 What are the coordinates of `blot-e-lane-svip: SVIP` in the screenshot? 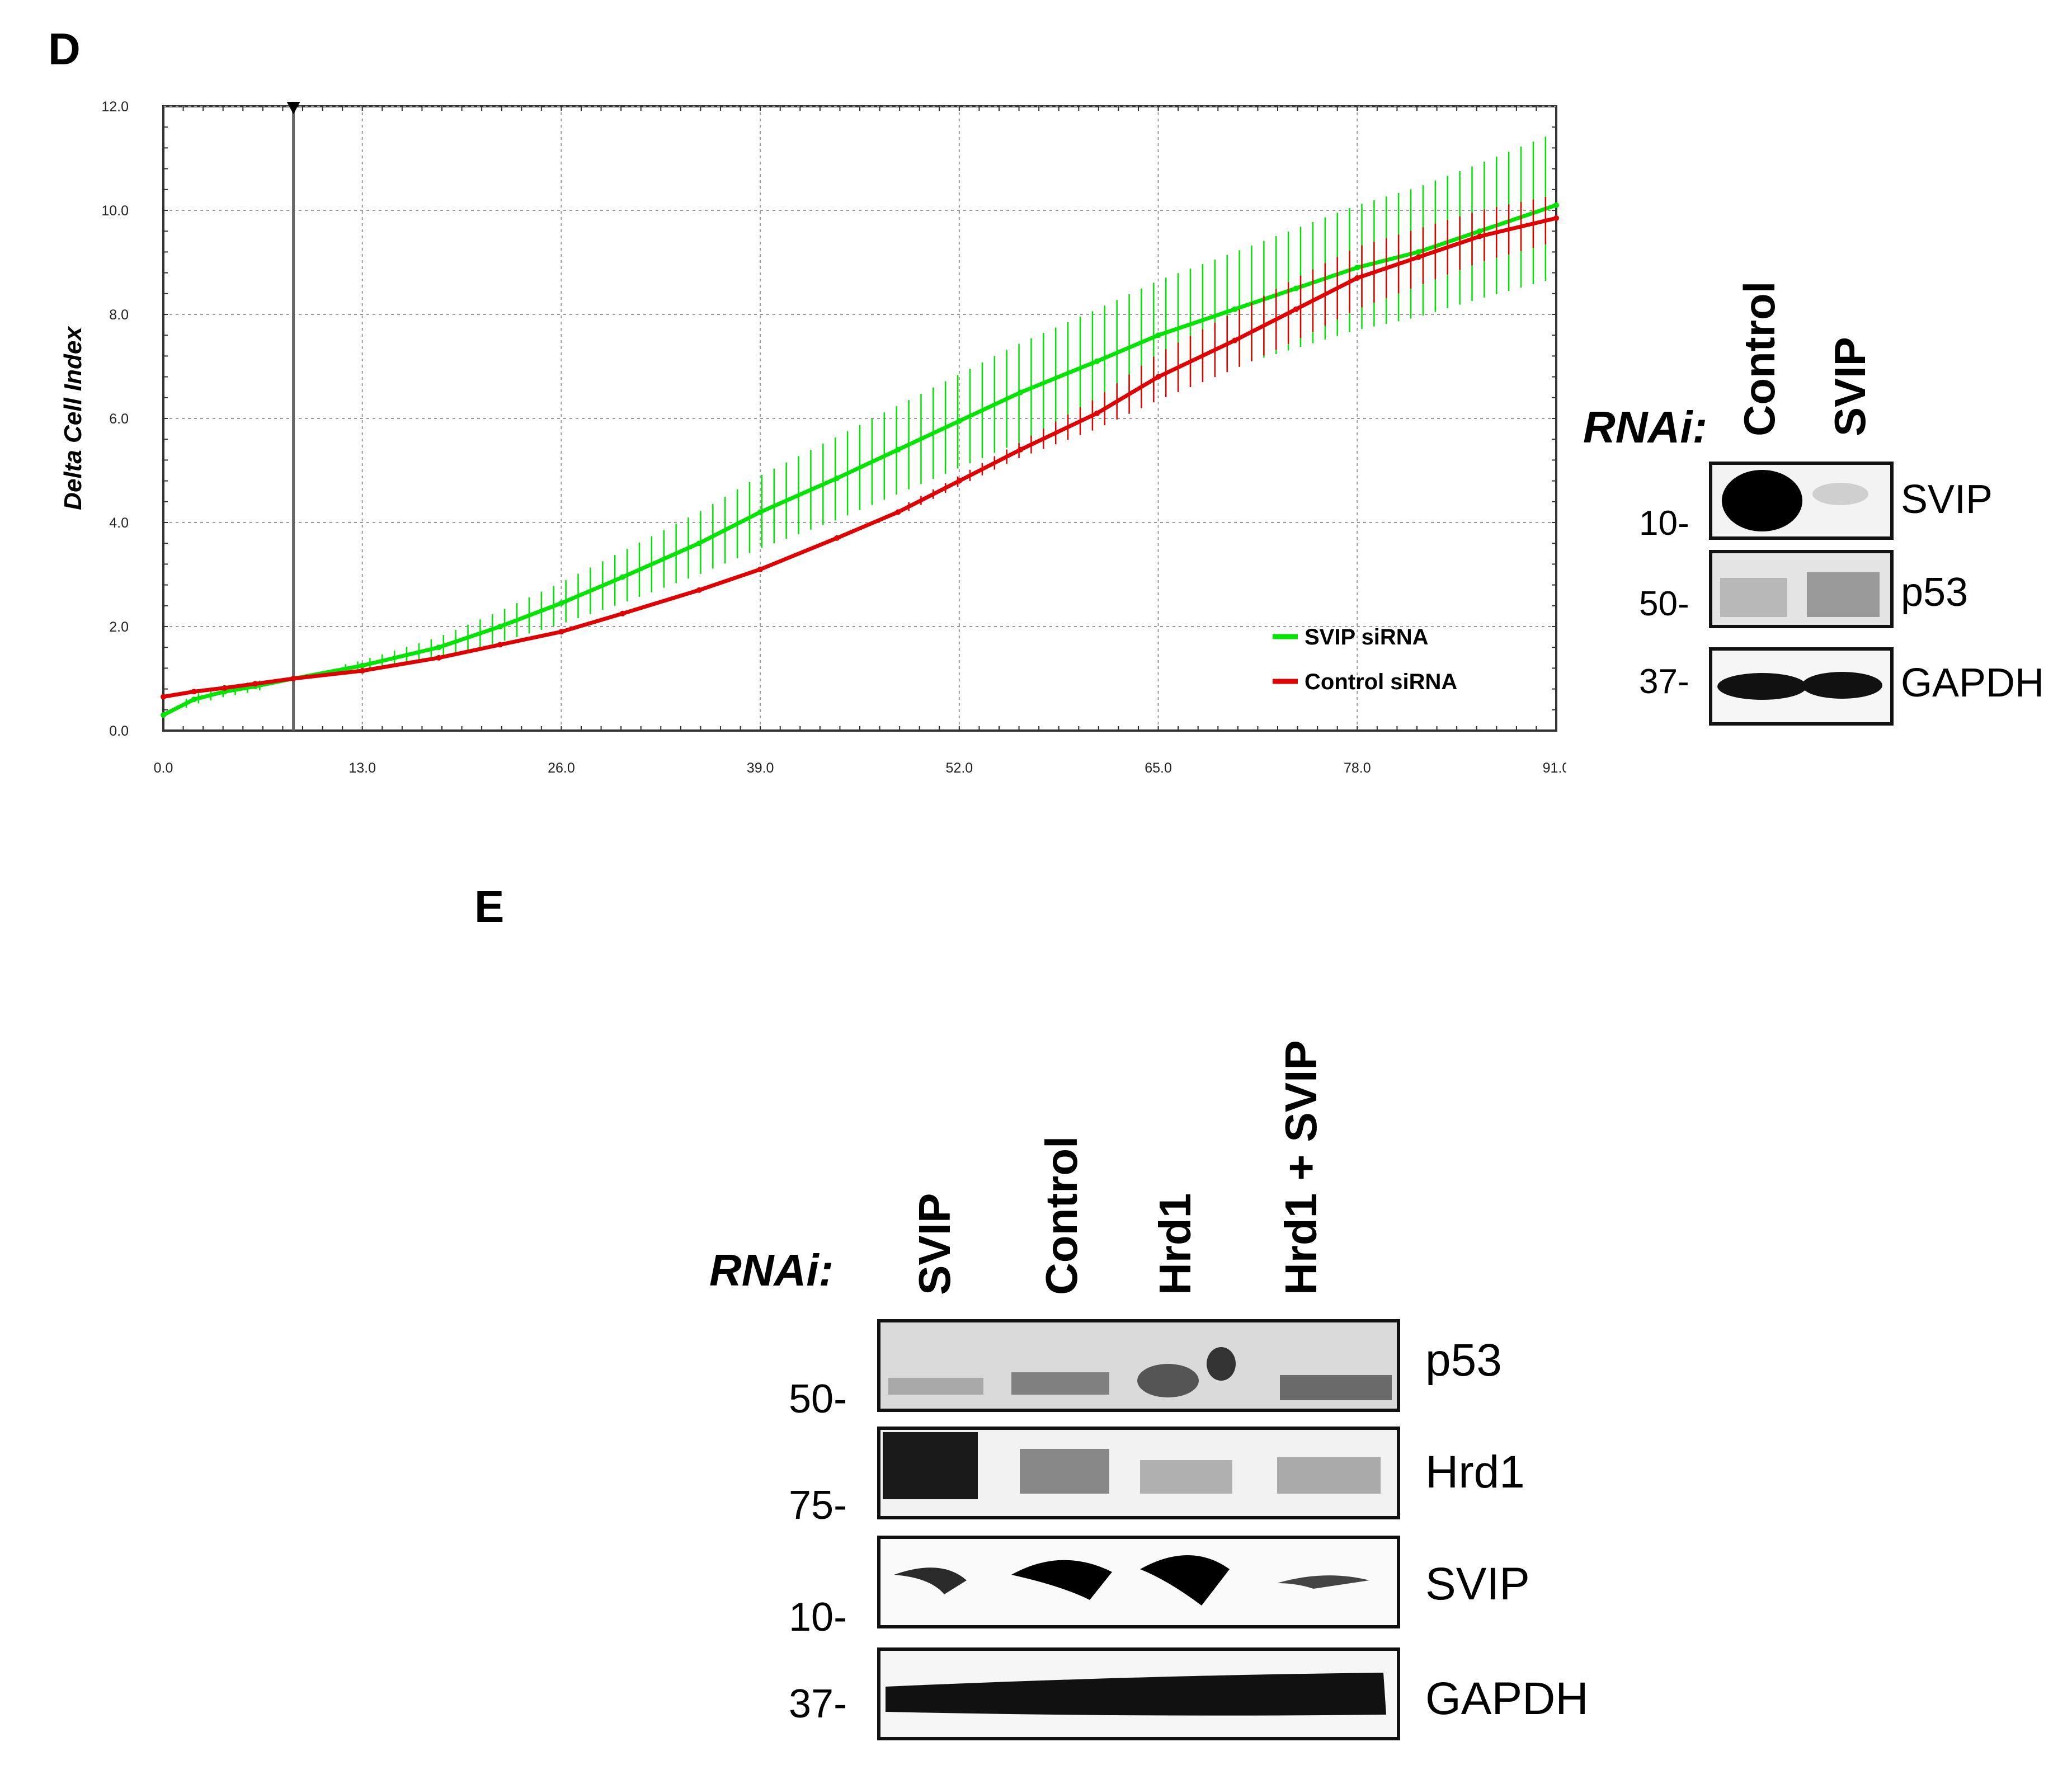 It's located at (934, 1244).